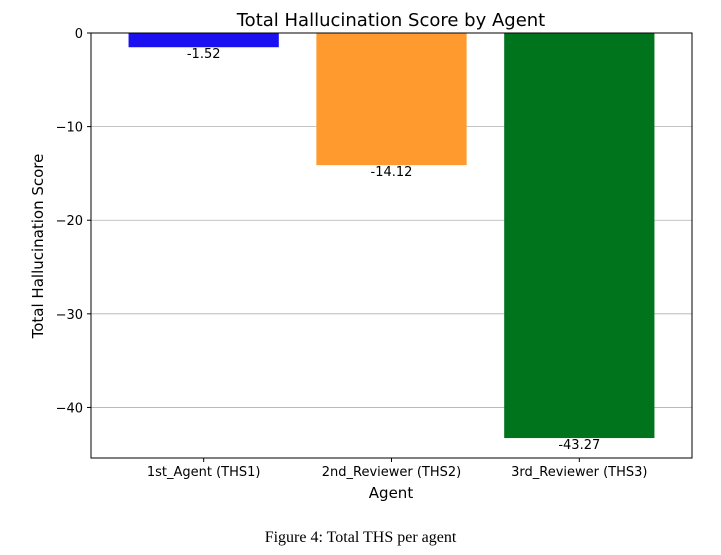 This screenshot has height=555, width=721. What do you see at coordinates (38, 247) in the screenshot?
I see `y-axis-label: Total Hallucination Score` at bounding box center [38, 247].